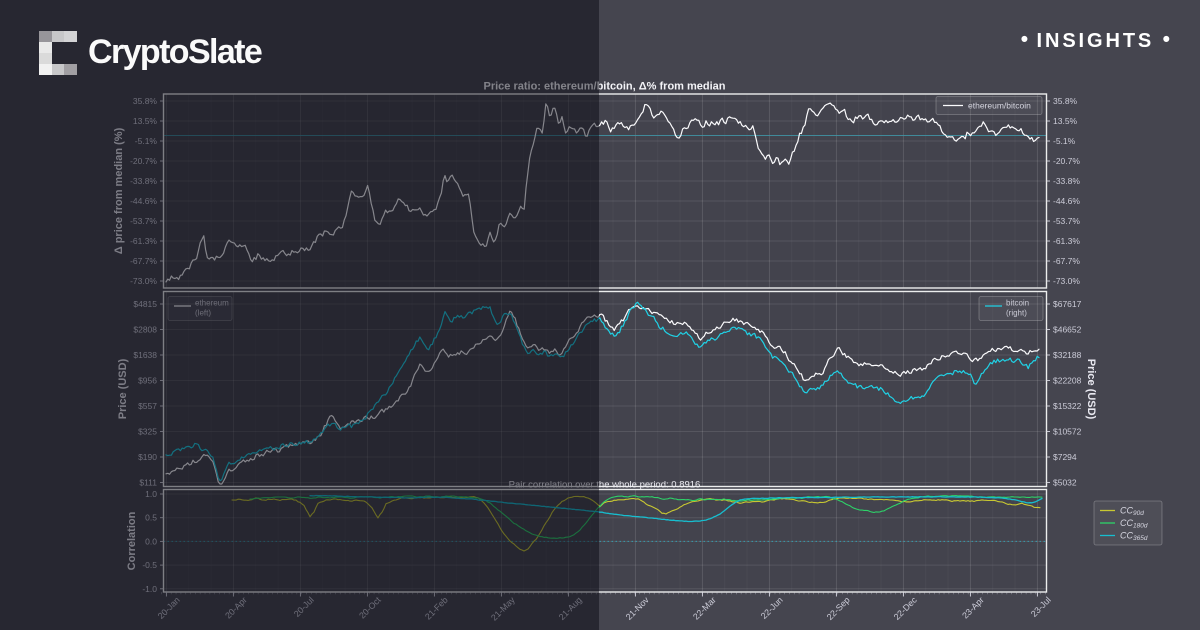  What do you see at coordinates (838, 608) in the screenshot?
I see `svg-text: 22-Sep` at bounding box center [838, 608].